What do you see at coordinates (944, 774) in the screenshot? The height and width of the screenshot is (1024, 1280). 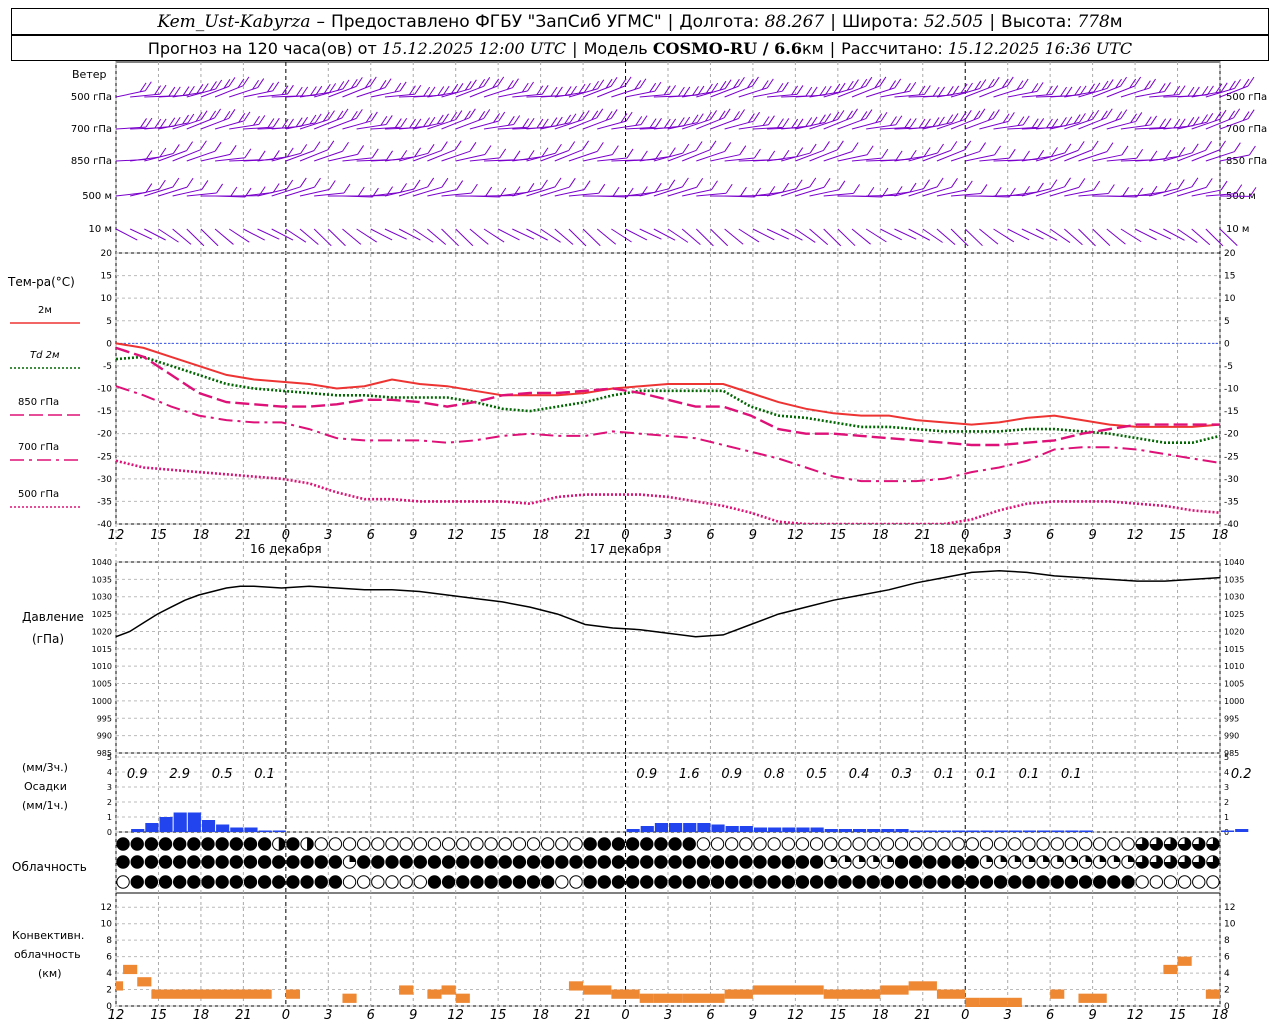 I see `precip-total: 0.1` at bounding box center [944, 774].